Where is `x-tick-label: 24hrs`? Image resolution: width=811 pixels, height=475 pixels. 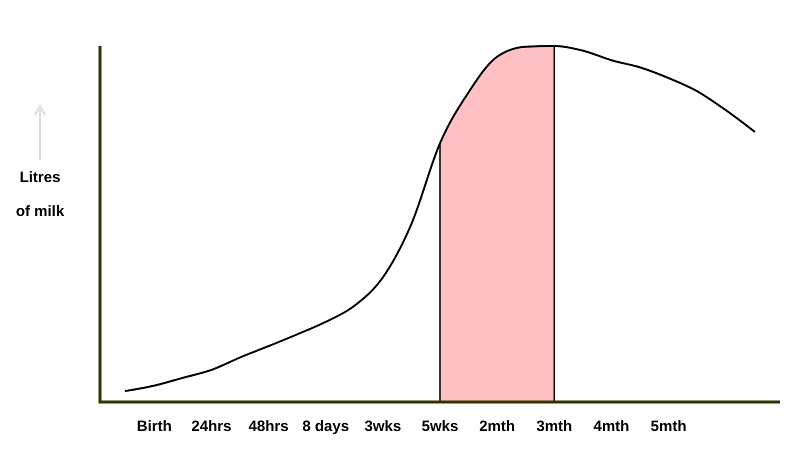
x-tick-label: 24hrs is located at coordinates (211, 426).